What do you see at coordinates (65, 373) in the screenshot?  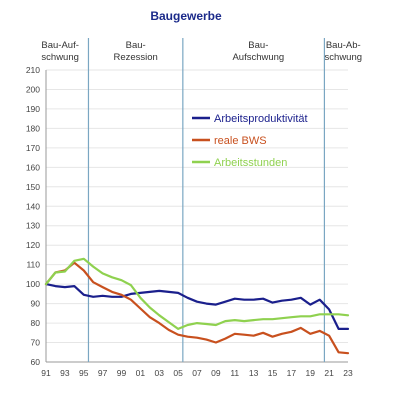 I see `x-tick-label: 93` at bounding box center [65, 373].